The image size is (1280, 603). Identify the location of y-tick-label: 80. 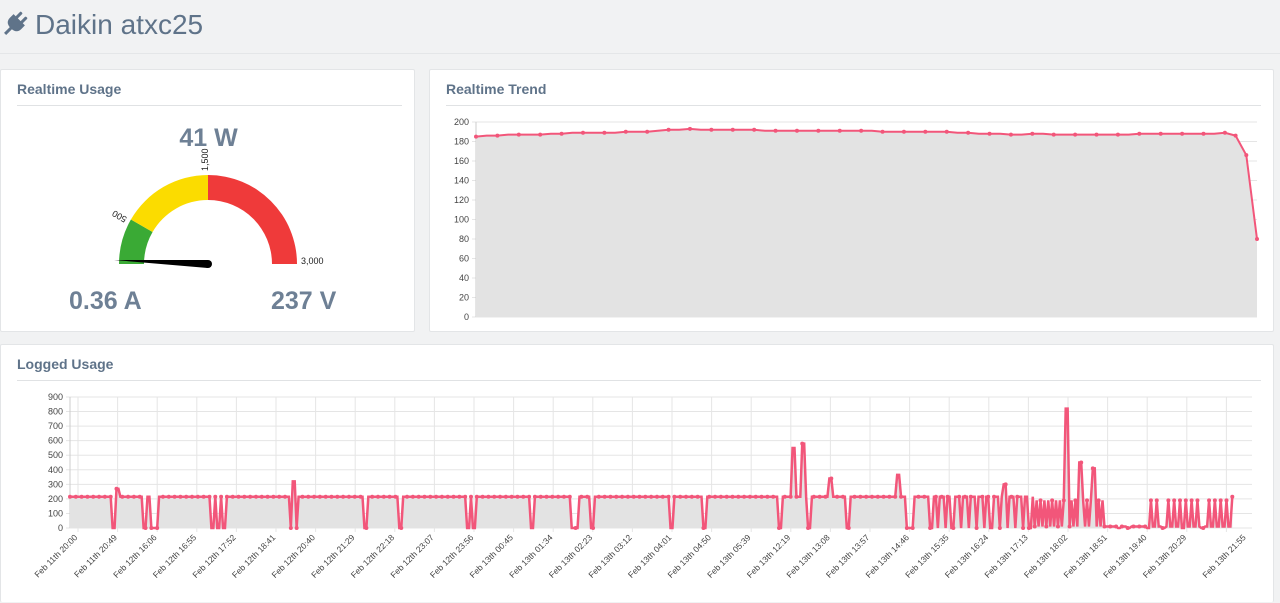
(464, 239).